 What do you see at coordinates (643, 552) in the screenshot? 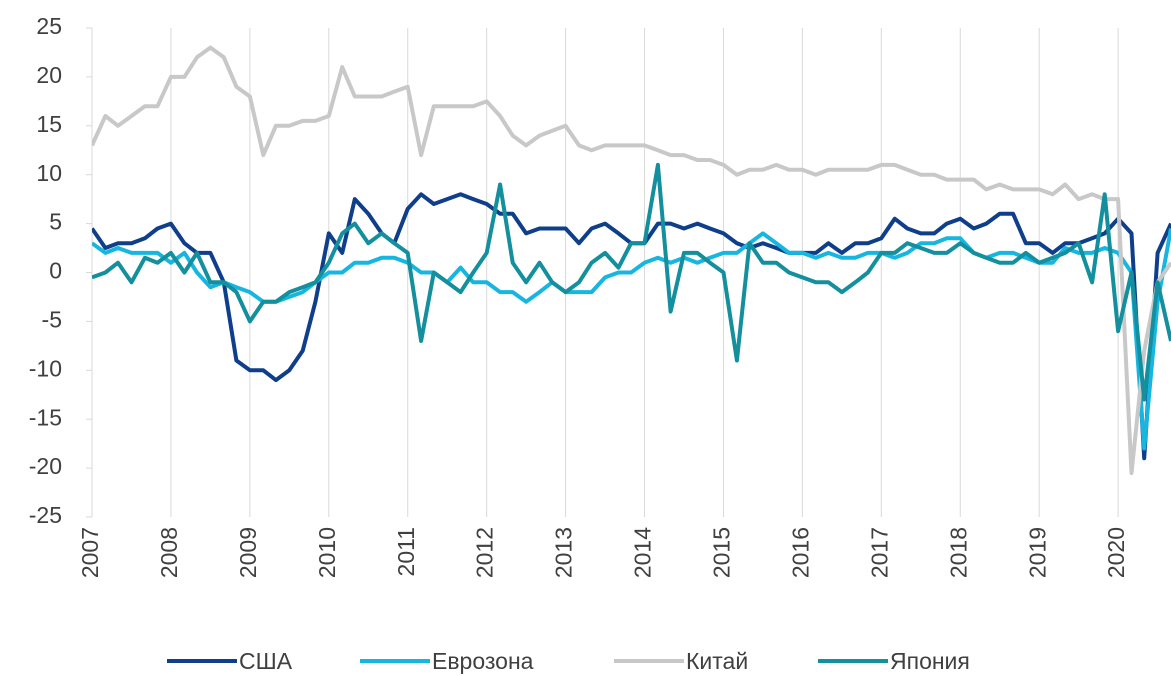
I see `x-tick-label: 2014` at bounding box center [643, 552].